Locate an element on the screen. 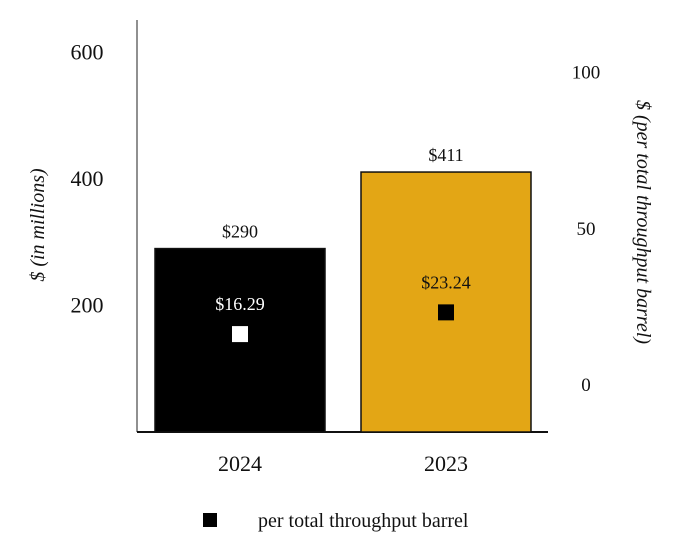 This screenshot has height=552, width=682. per-barrel-markers: $16.29 $23.24 is located at coordinates (343, 307).